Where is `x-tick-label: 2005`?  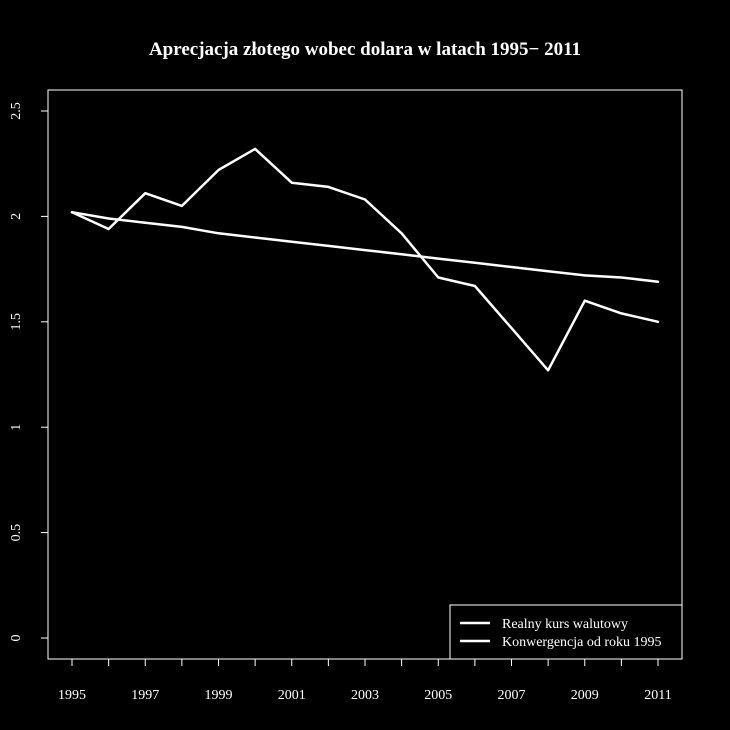
x-tick-label: 2005 is located at coordinates (438, 695).